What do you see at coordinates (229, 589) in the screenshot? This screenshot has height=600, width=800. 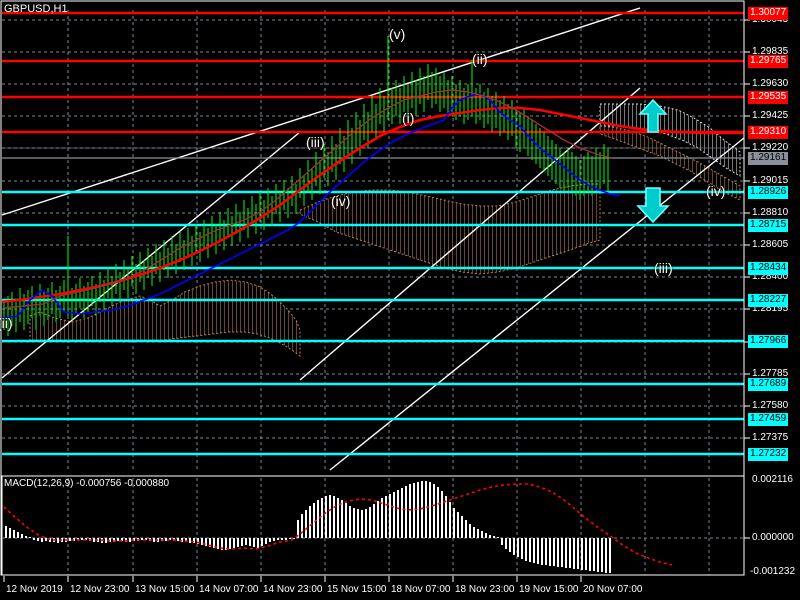 I see `time-tick: 14 Nov 07:00` at bounding box center [229, 589].